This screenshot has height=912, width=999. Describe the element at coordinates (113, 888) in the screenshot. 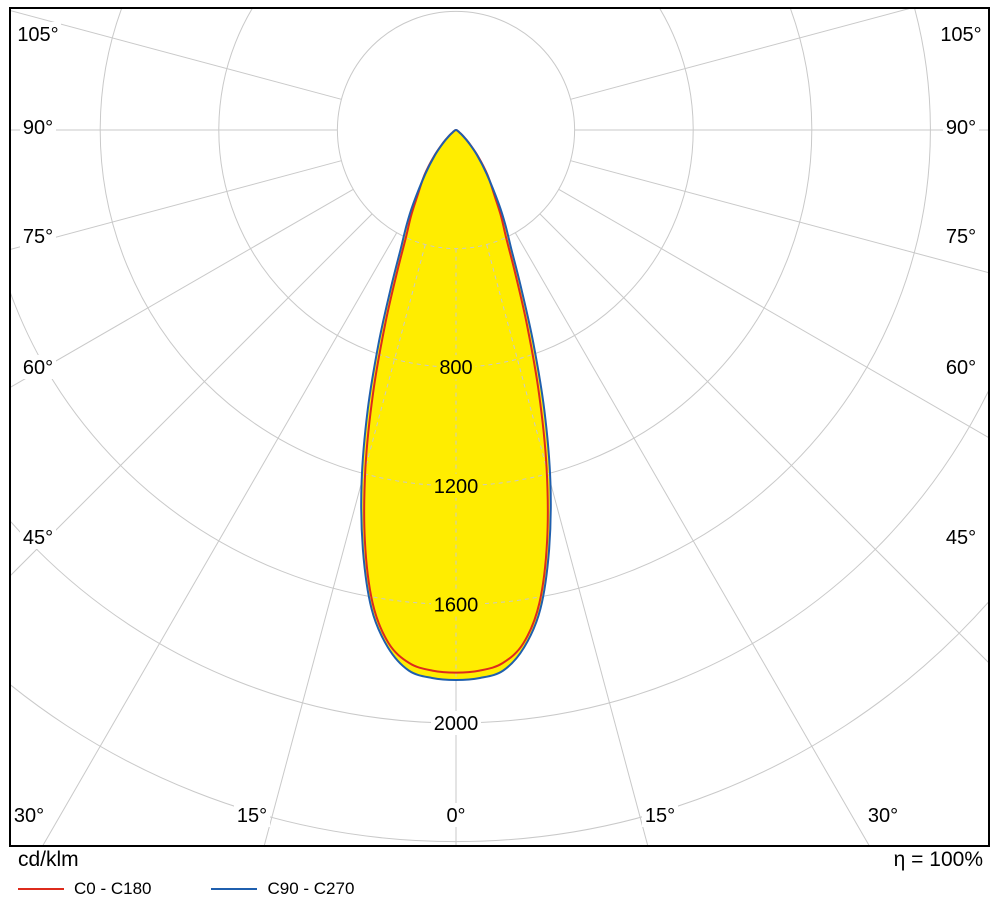

I see `legend-label-c0: C0 - C180` at that location.